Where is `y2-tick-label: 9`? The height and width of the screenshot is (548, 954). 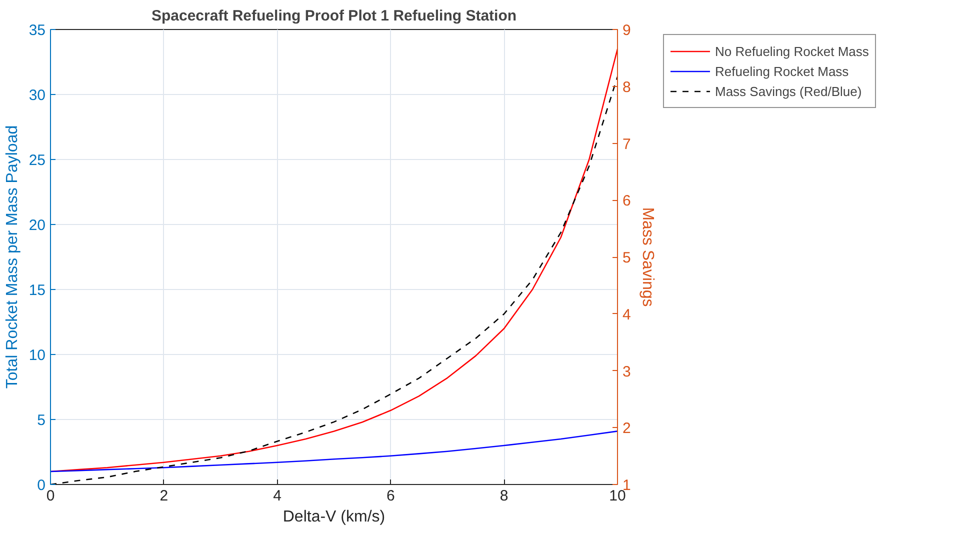 y2-tick-label: 9 is located at coordinates (626, 30).